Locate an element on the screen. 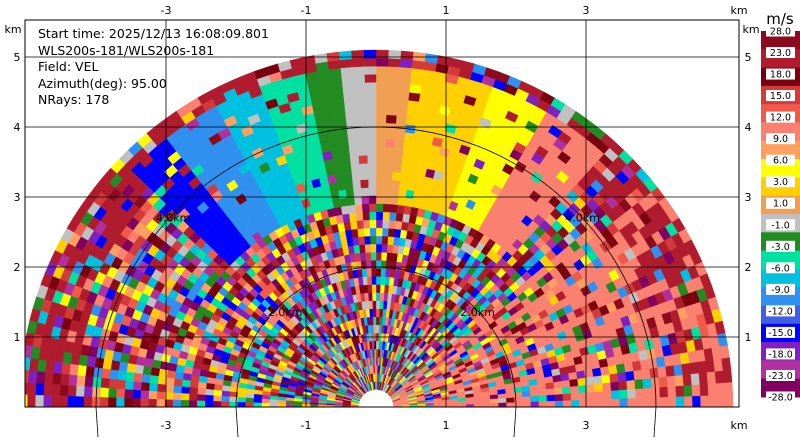  colorbar-tick-label: -28.0 is located at coordinates (780, 398).